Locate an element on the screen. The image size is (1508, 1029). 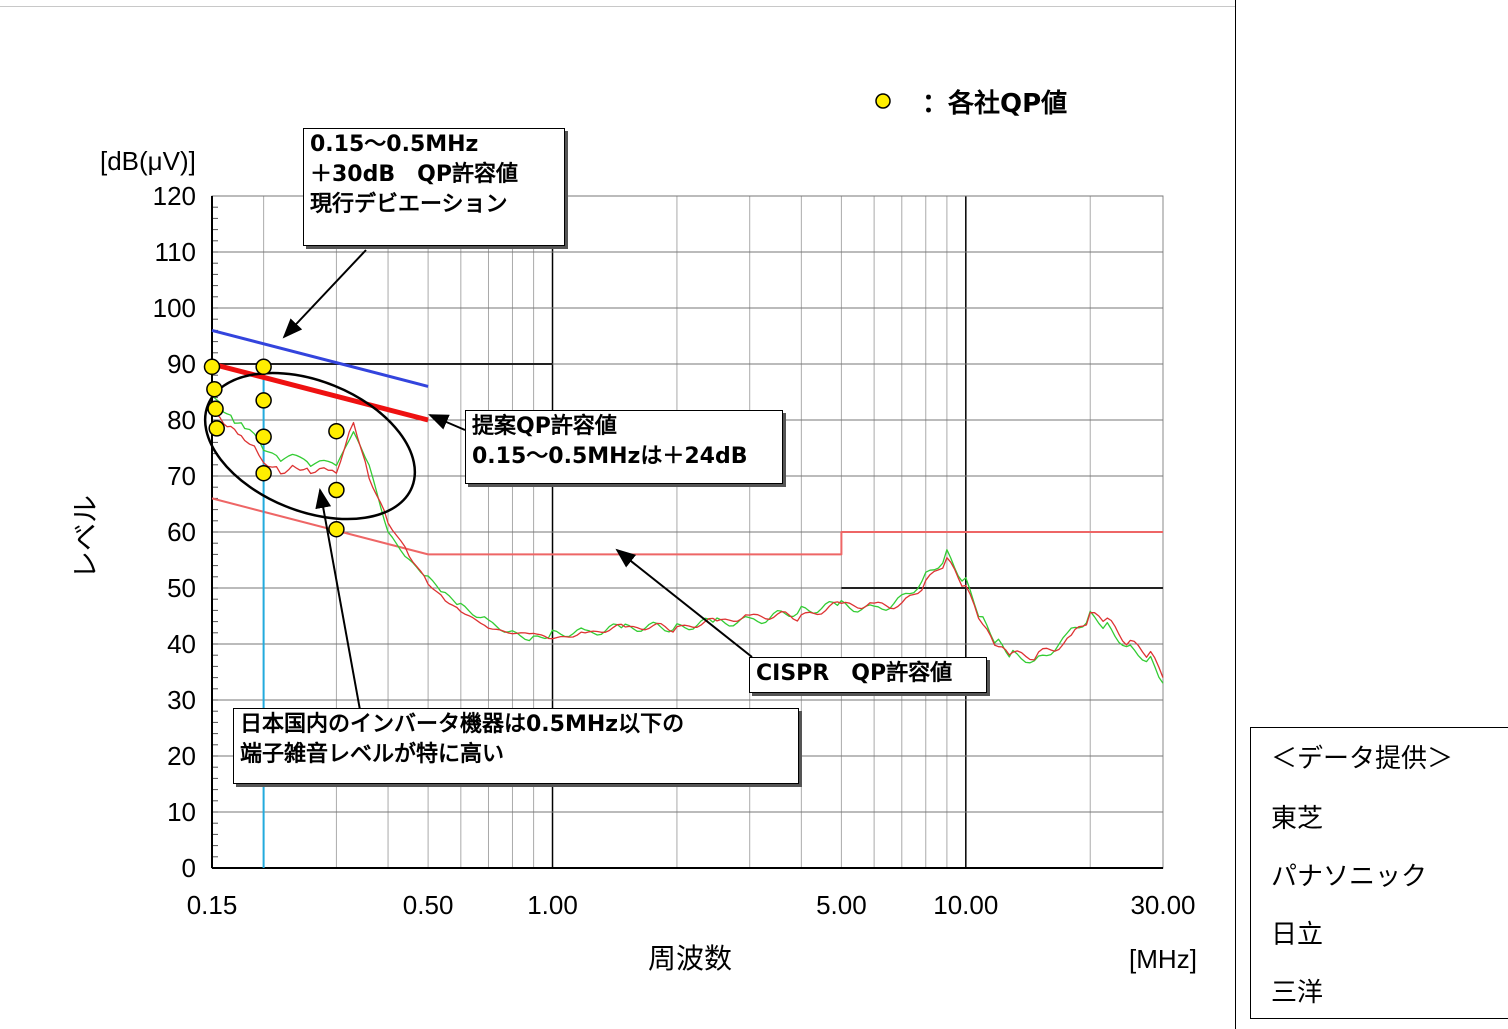
current-deviation-line: ＋30dB QP許容値 is located at coordinates (414, 174).